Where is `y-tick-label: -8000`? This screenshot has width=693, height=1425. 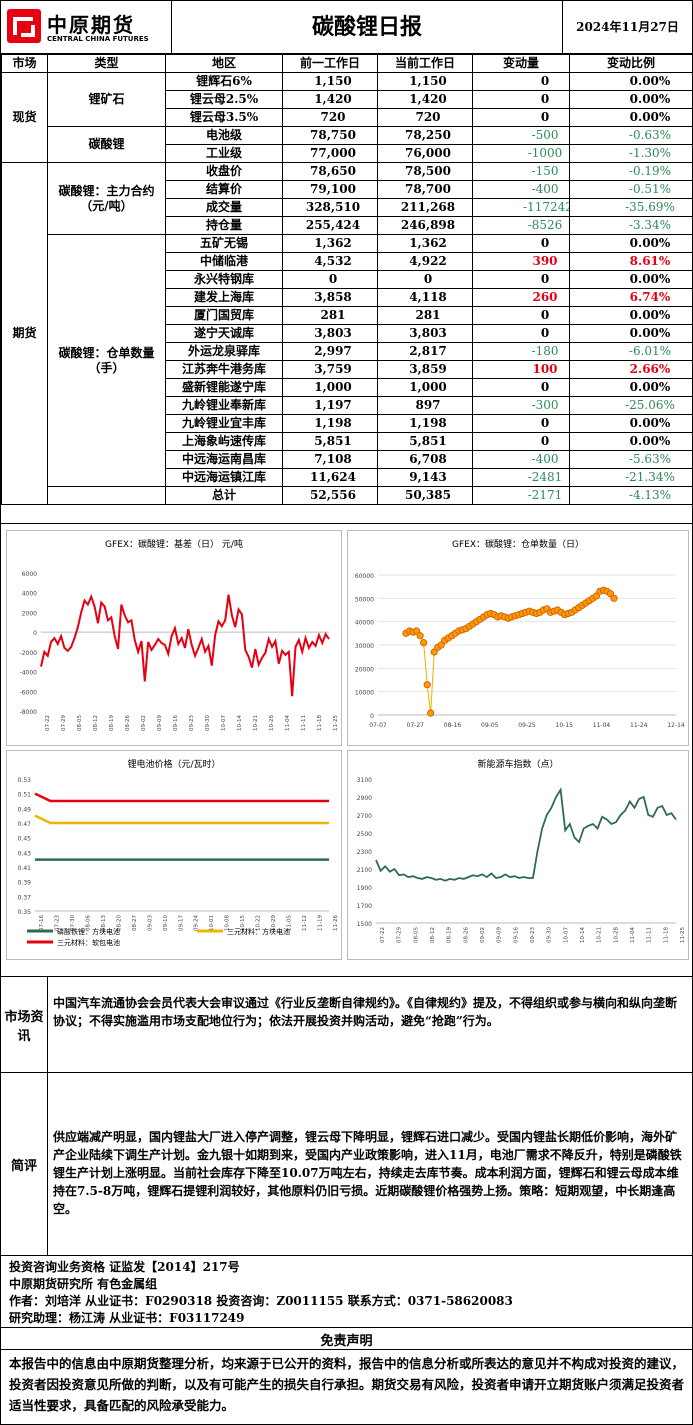
y-tick-label: -8000 is located at coordinates (29, 712).